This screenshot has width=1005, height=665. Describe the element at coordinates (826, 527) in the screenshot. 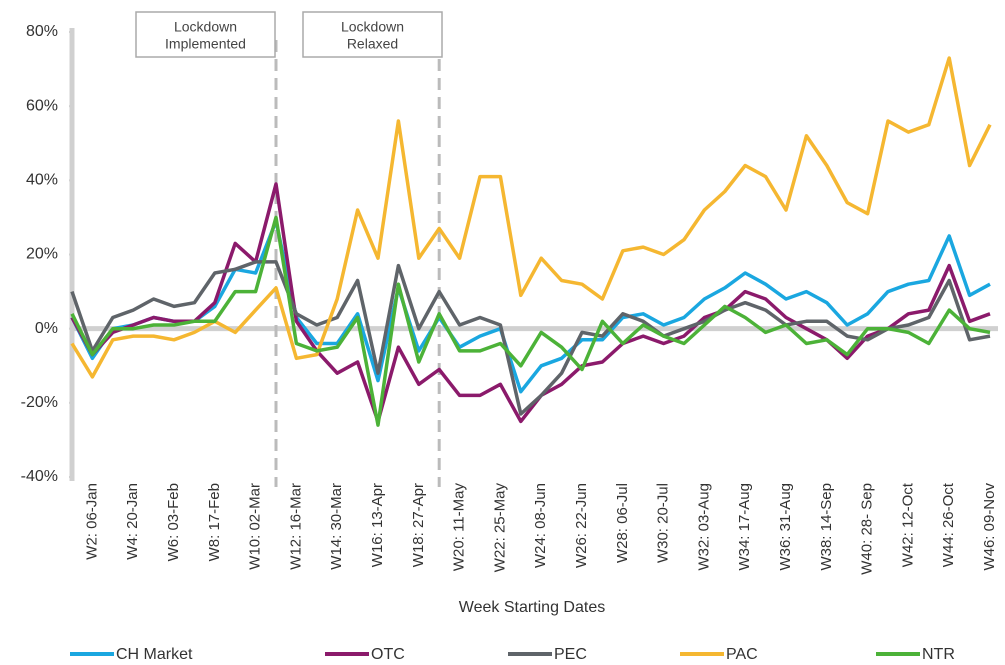

I see `x-tick-label: W38: 14-Sep` at that location.